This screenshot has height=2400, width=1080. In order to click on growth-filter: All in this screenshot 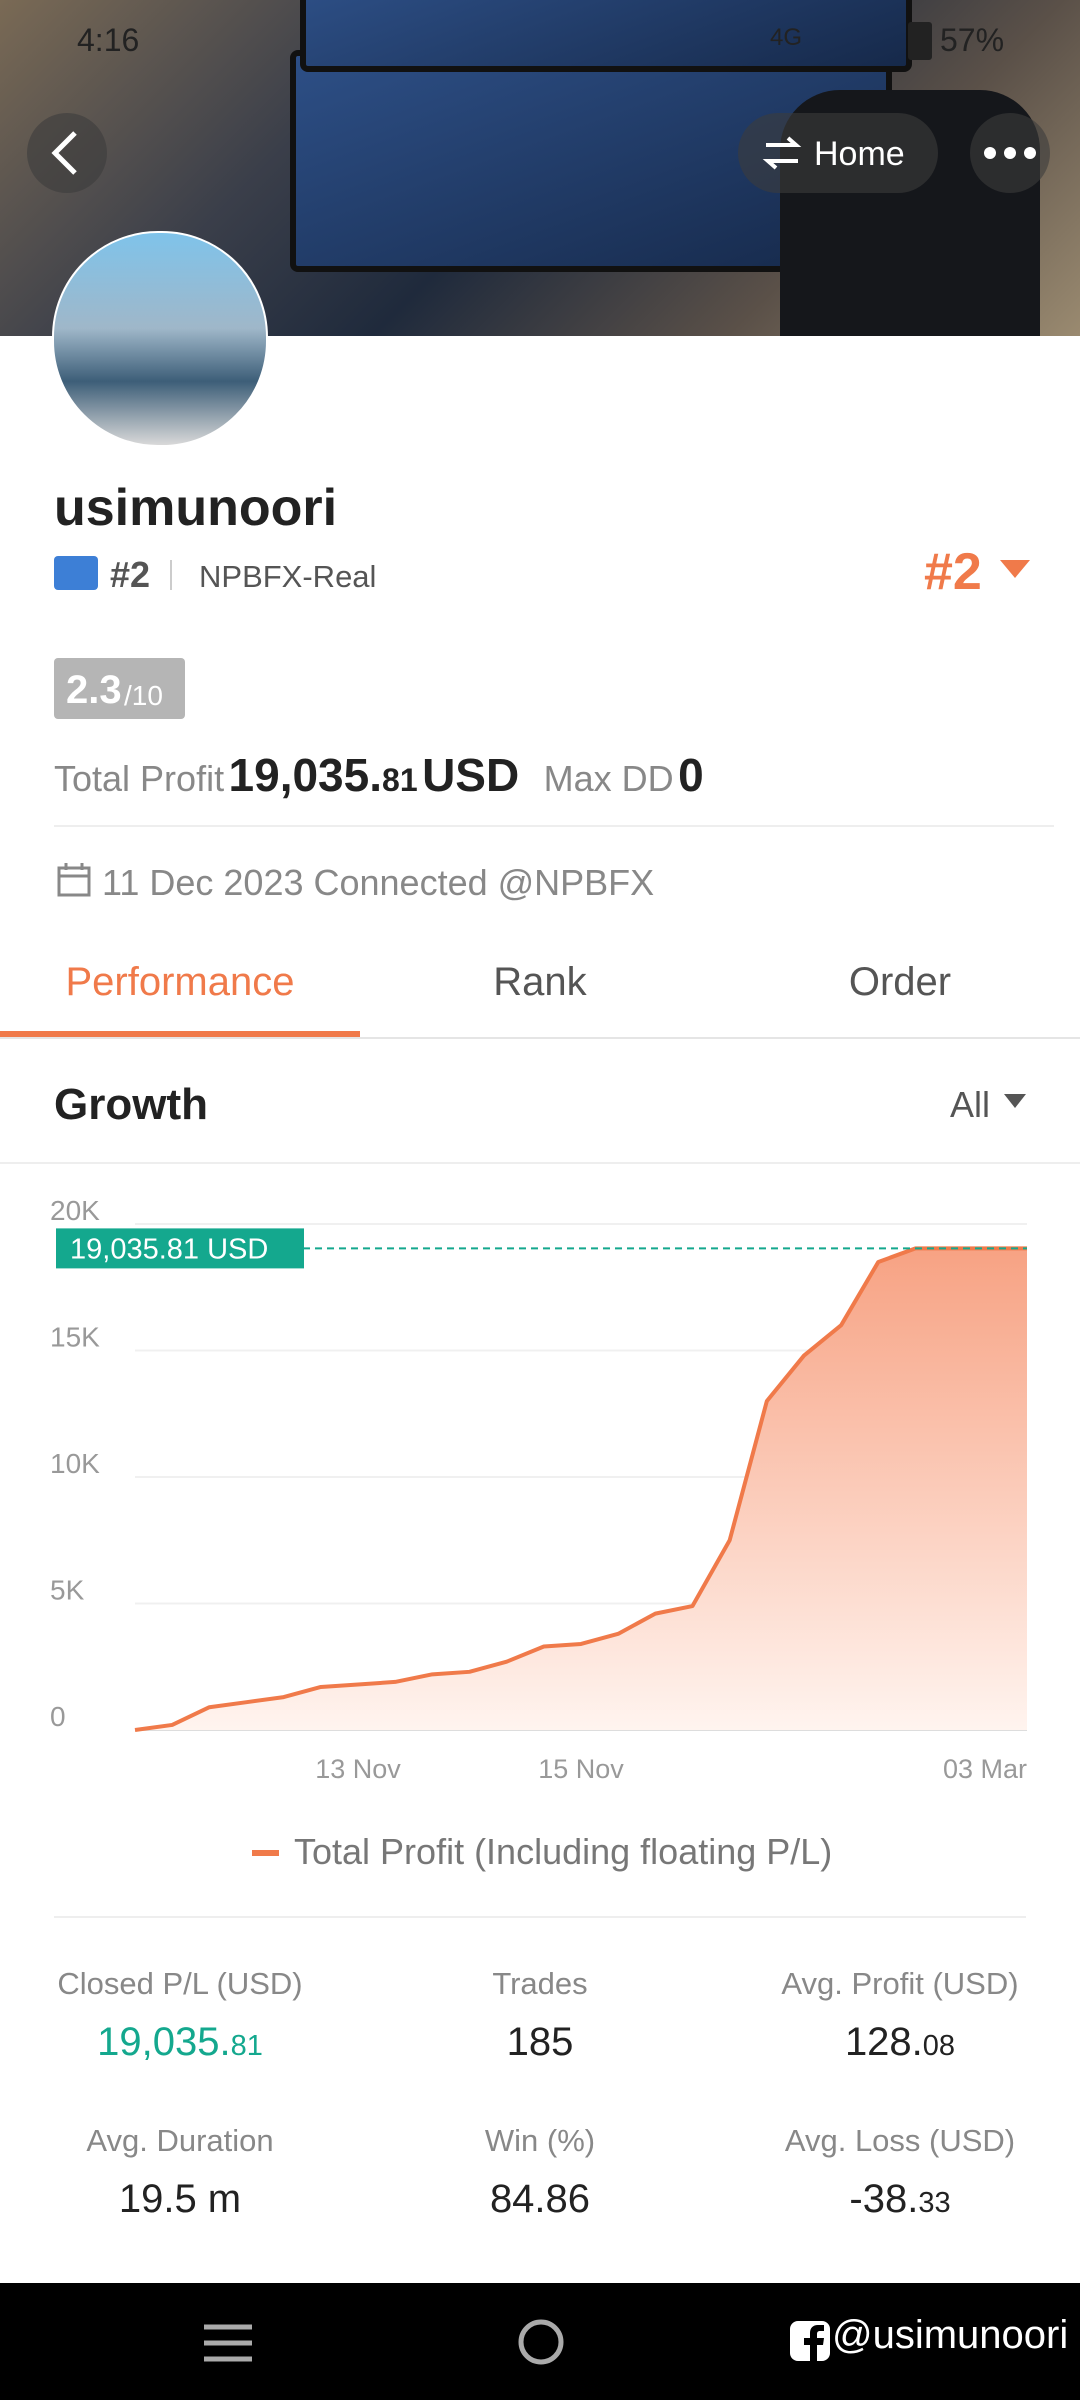, I will do `click(970, 1104)`.